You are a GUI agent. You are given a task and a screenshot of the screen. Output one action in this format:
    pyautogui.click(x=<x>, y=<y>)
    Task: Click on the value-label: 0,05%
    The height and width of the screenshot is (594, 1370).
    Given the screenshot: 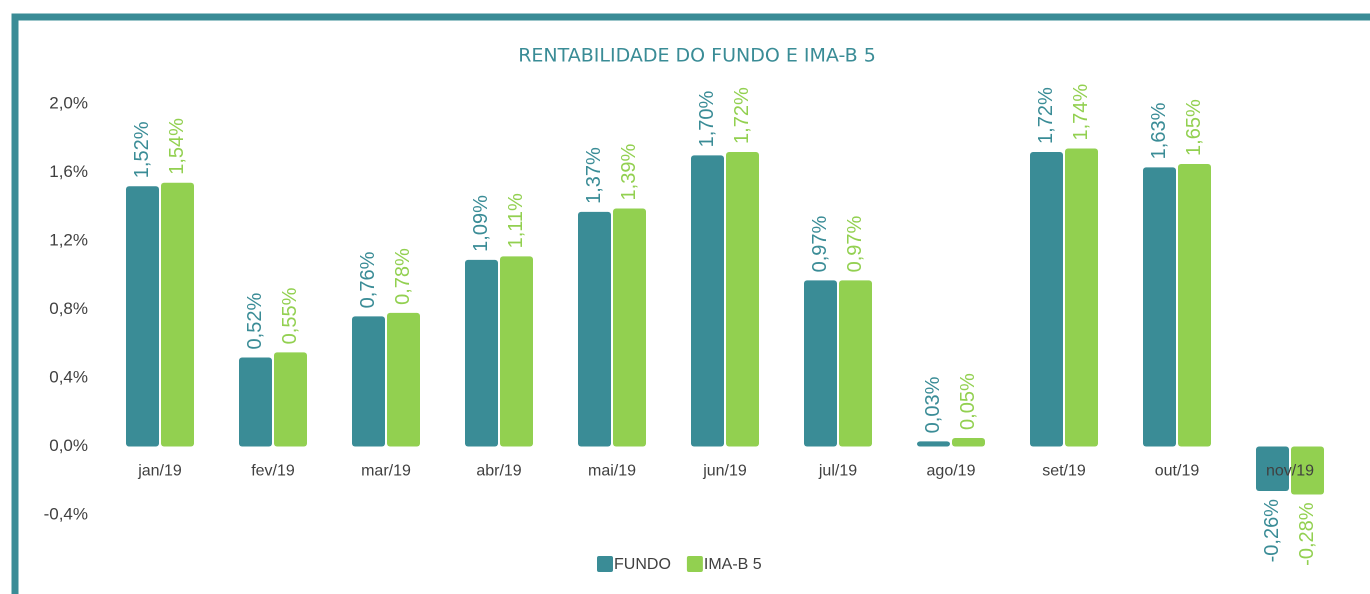 What is the action you would take?
    pyautogui.click(x=968, y=401)
    